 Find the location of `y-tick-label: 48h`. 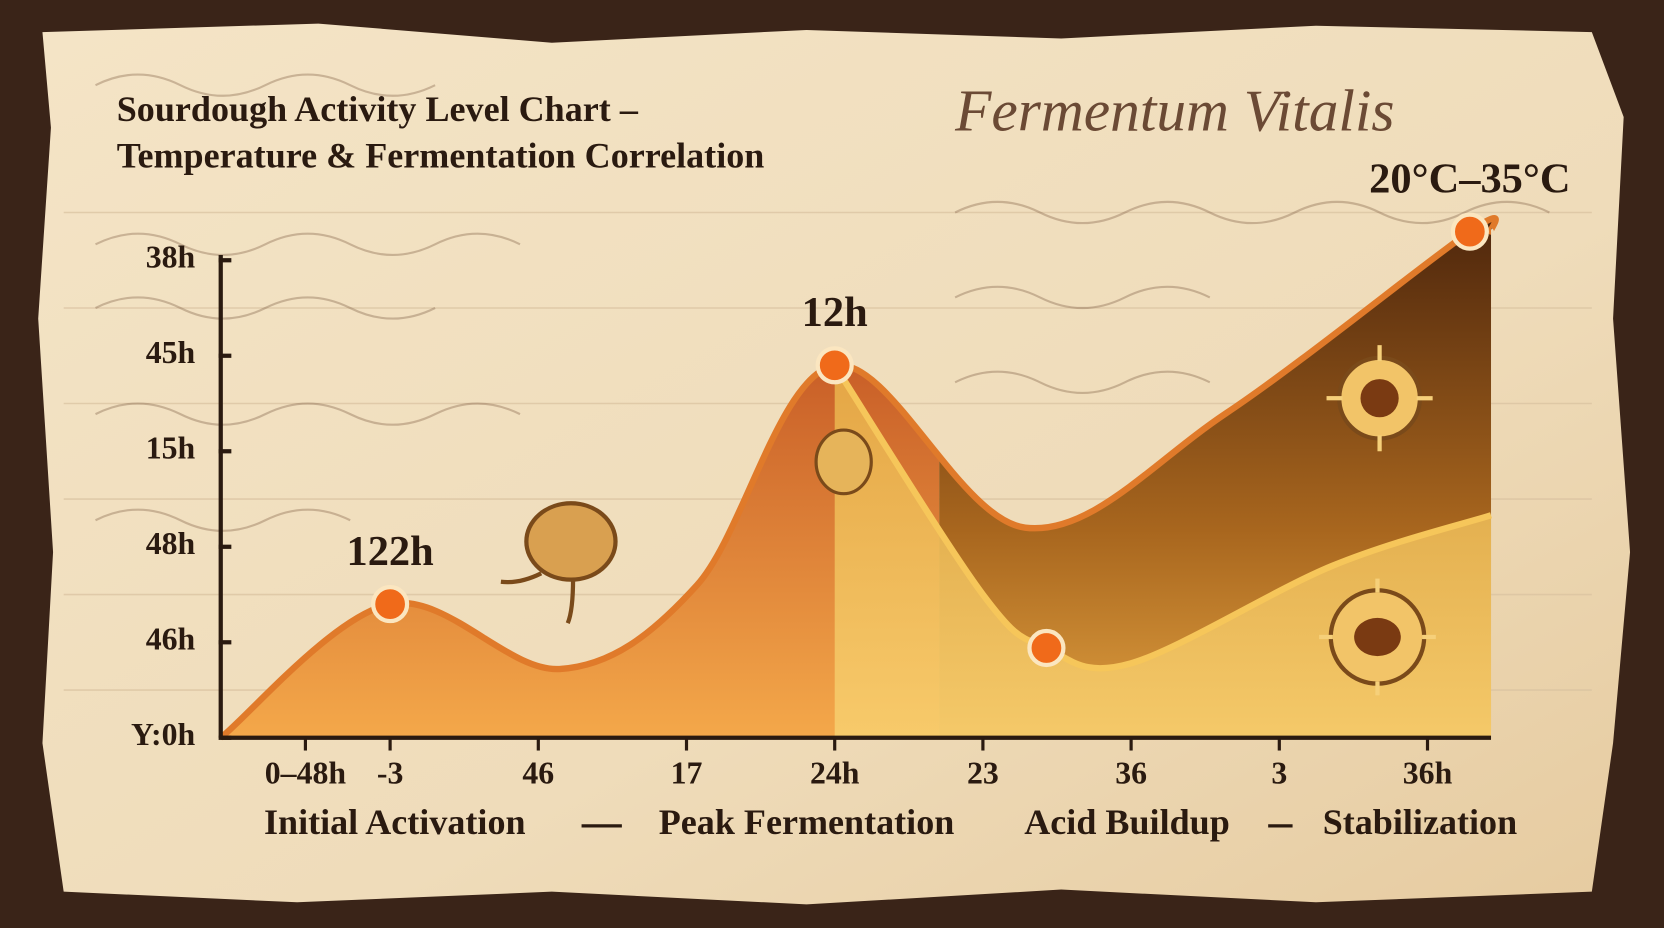

y-tick-label: 48h is located at coordinates (171, 543).